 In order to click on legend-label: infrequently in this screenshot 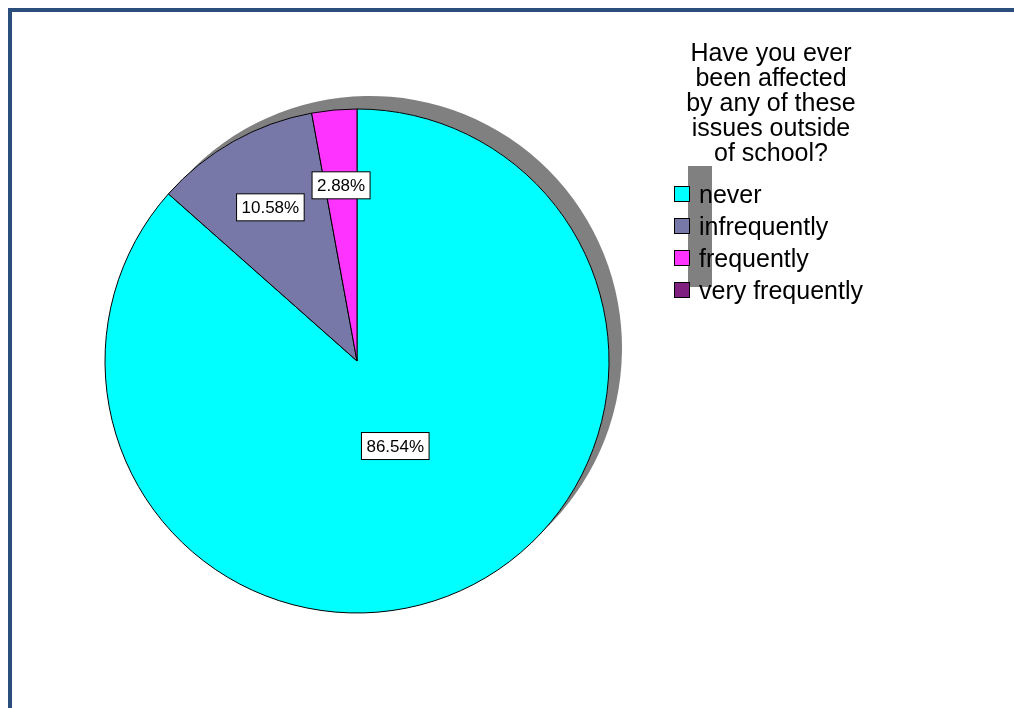, I will do `click(764, 225)`.